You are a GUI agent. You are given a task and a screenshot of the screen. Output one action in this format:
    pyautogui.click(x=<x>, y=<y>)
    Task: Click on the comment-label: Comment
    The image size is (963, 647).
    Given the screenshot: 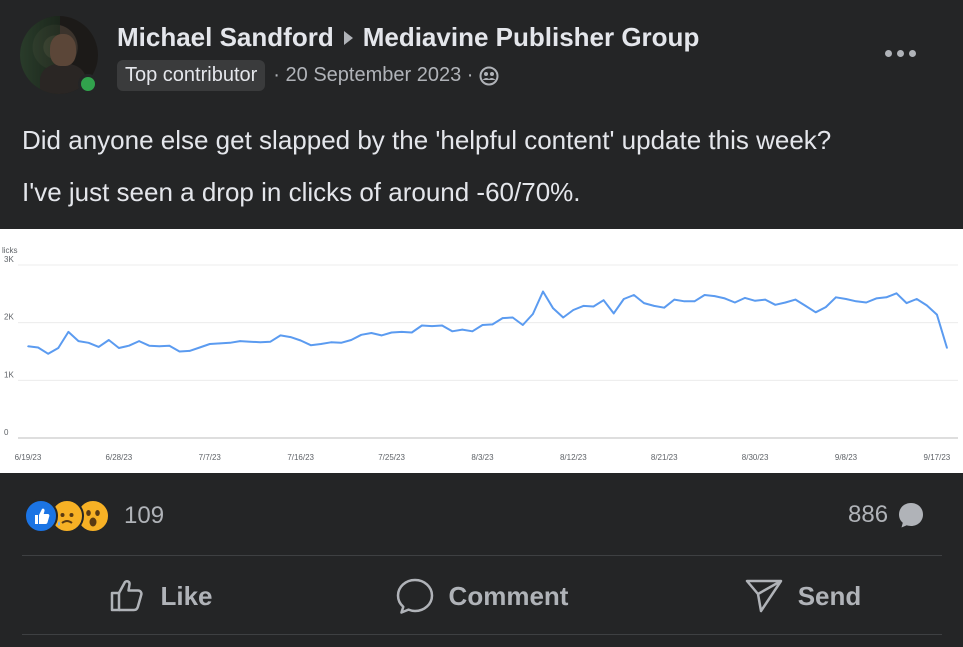 What is the action you would take?
    pyautogui.click(x=508, y=595)
    